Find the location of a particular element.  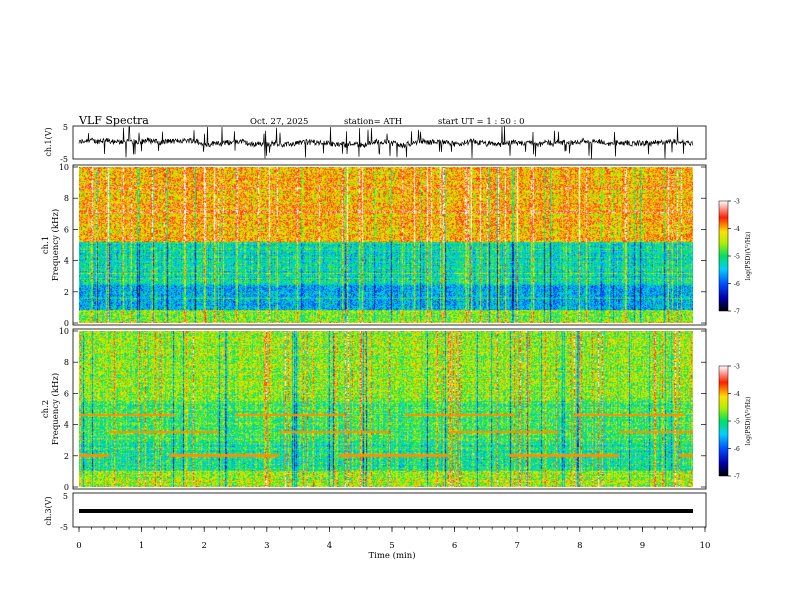

station-label: station= ATH is located at coordinates (373, 122).